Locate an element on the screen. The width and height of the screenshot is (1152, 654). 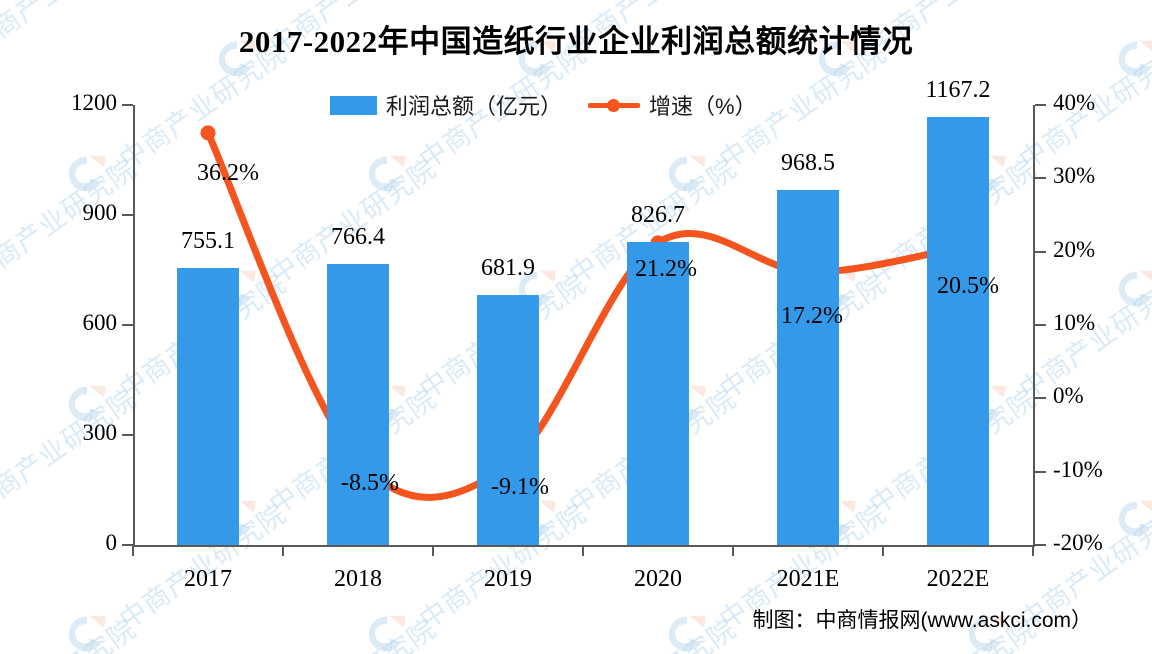
line-value-label-2021E: 17.2% is located at coordinates (812, 316).